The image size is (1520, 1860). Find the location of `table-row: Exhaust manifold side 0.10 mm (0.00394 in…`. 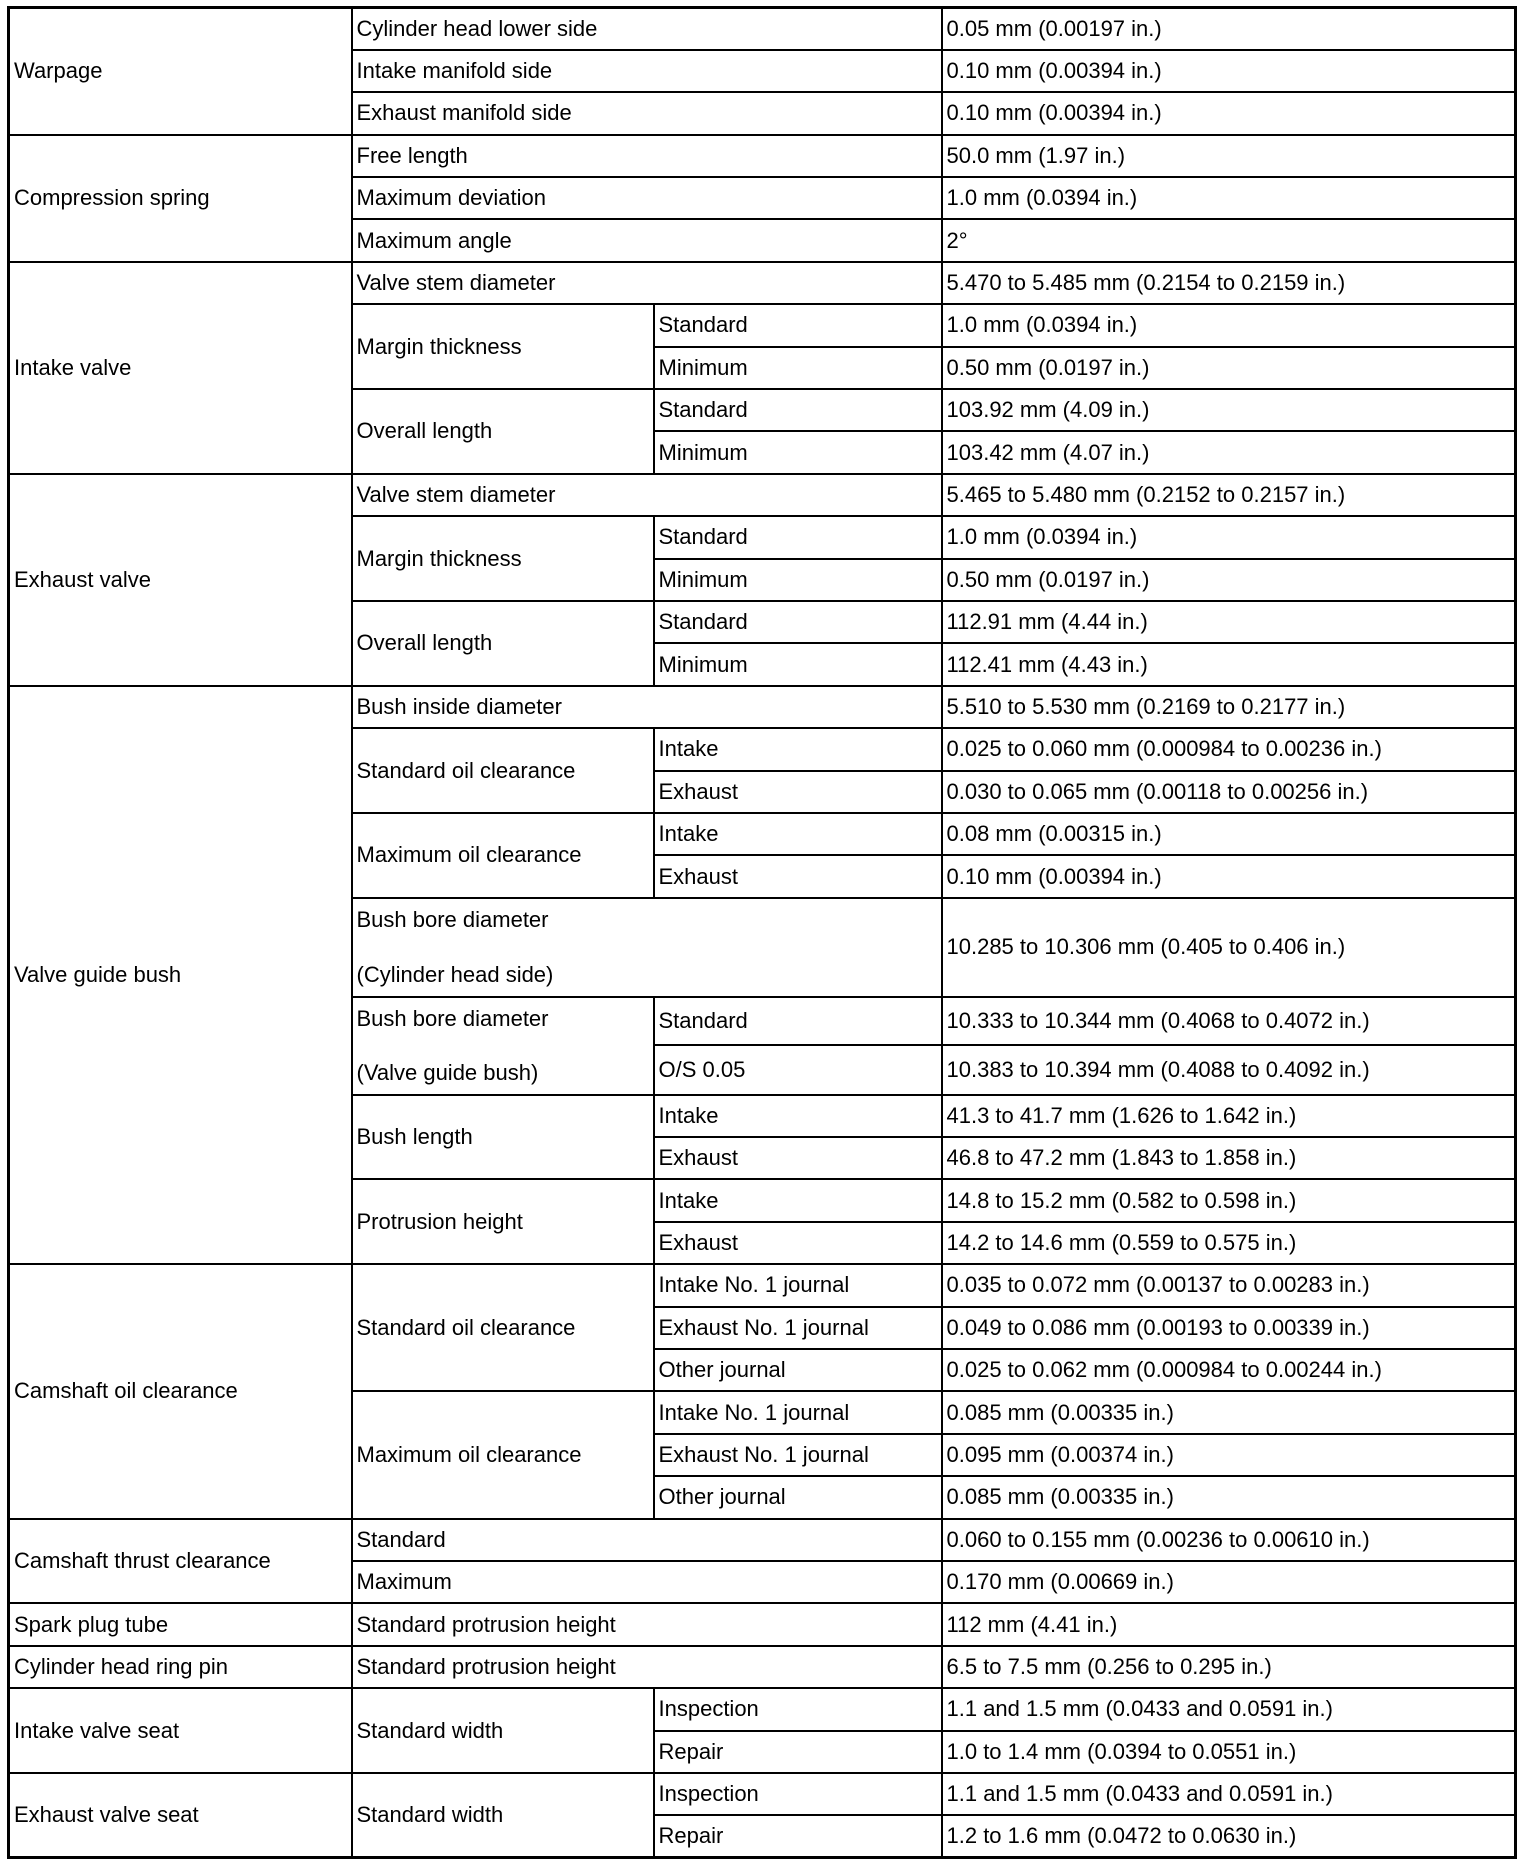

table-row: Exhaust manifold side 0.10 mm (0.00394 in… is located at coordinates (763, 113).